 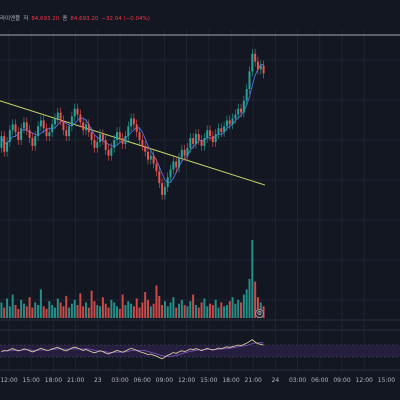 I want to click on gear-icon: ⚙, so click(x=259, y=313).